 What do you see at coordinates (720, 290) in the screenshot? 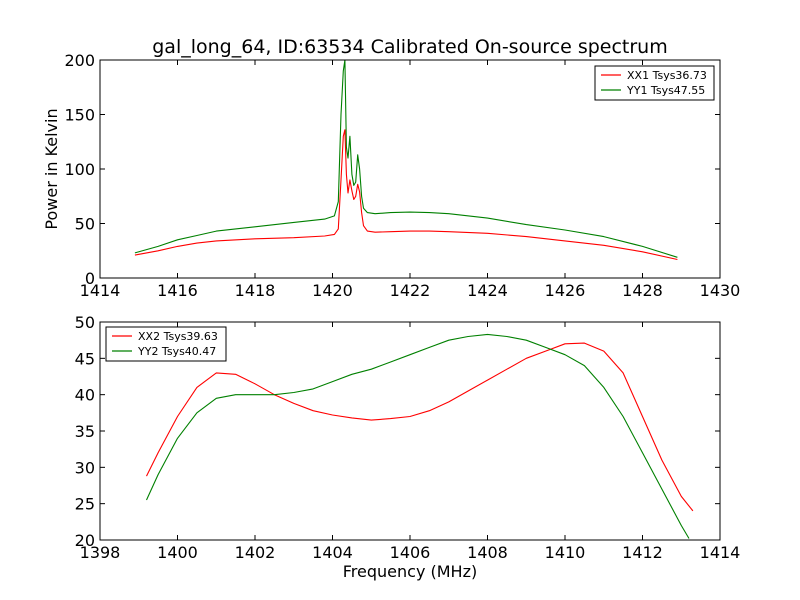
I see `top-plot-x-tick-label: 1430` at bounding box center [720, 290].